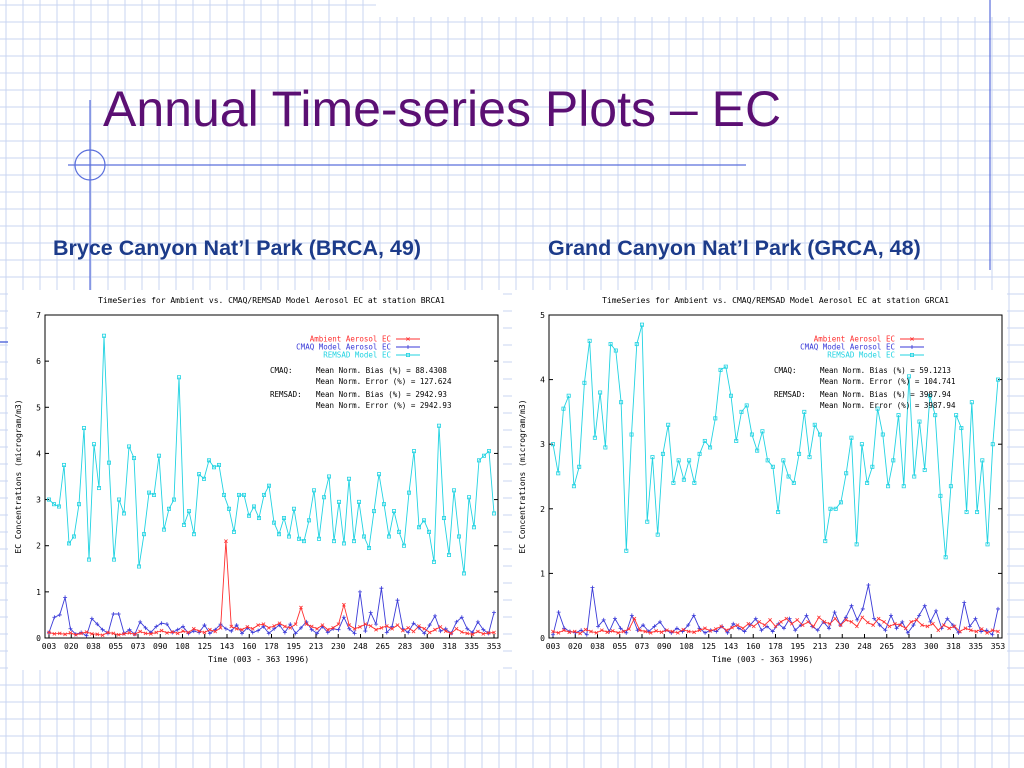 The image size is (1024, 768). What do you see at coordinates (286, 394) in the screenshot?
I see `stats-model-label: REMSAD:` at bounding box center [286, 394].